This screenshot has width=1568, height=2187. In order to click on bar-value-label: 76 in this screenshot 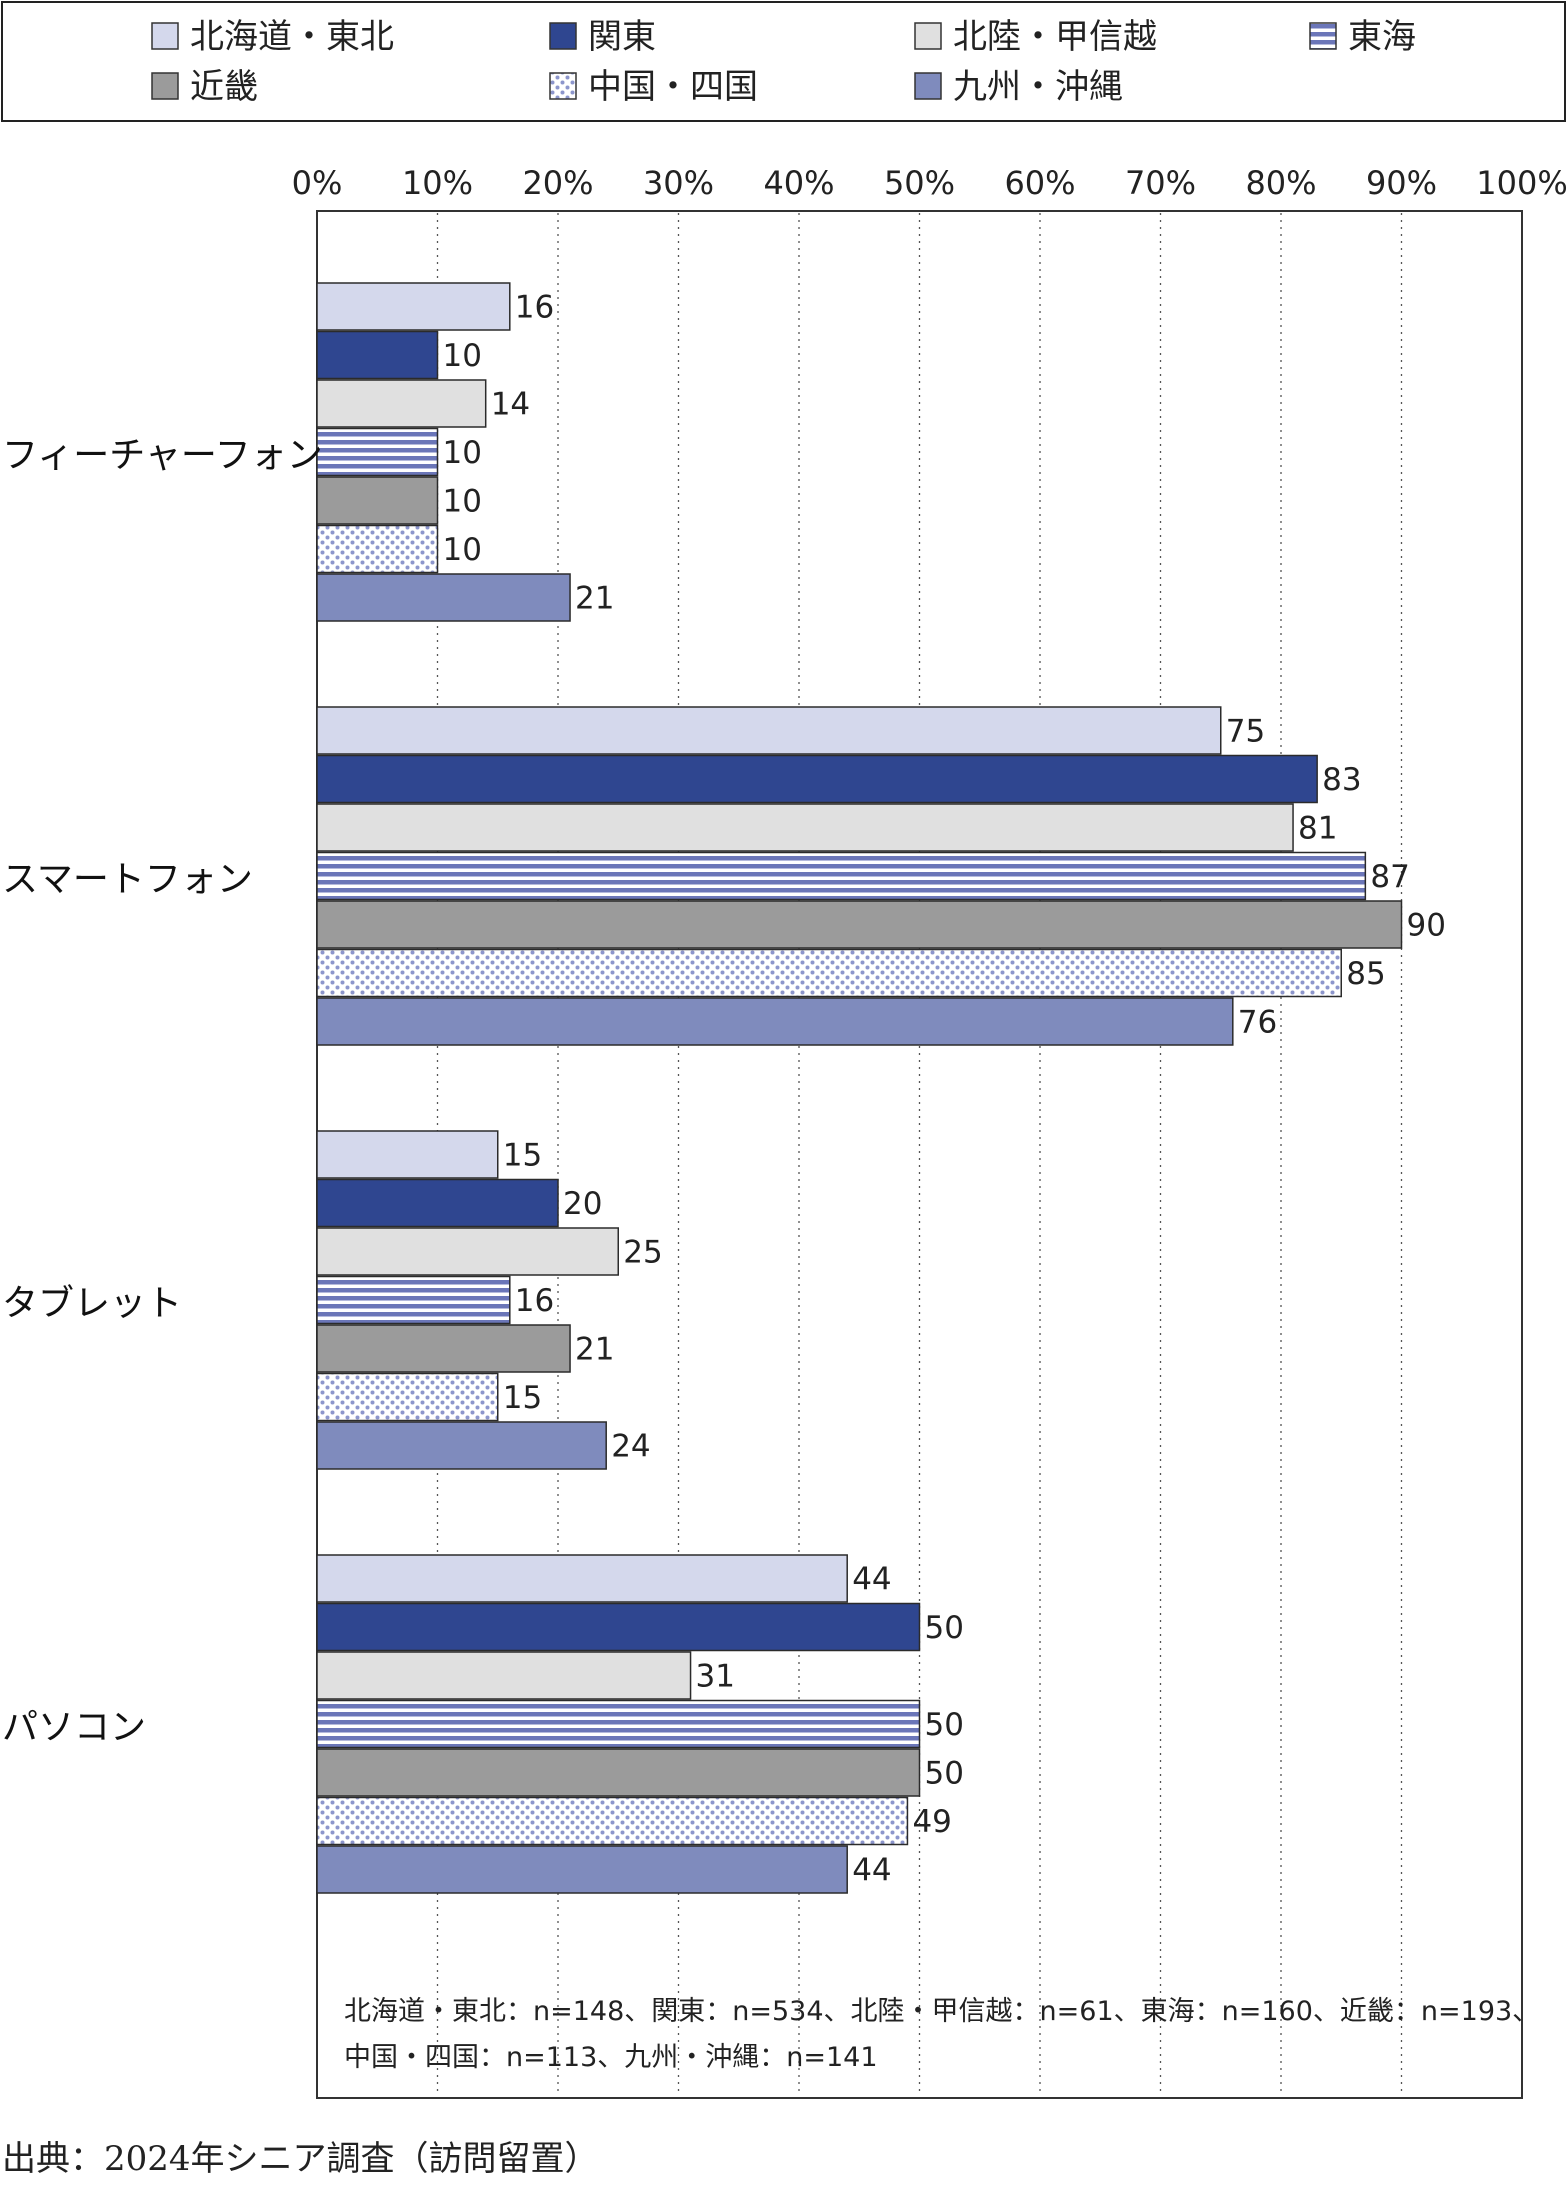, I will do `click(1257, 1023)`.